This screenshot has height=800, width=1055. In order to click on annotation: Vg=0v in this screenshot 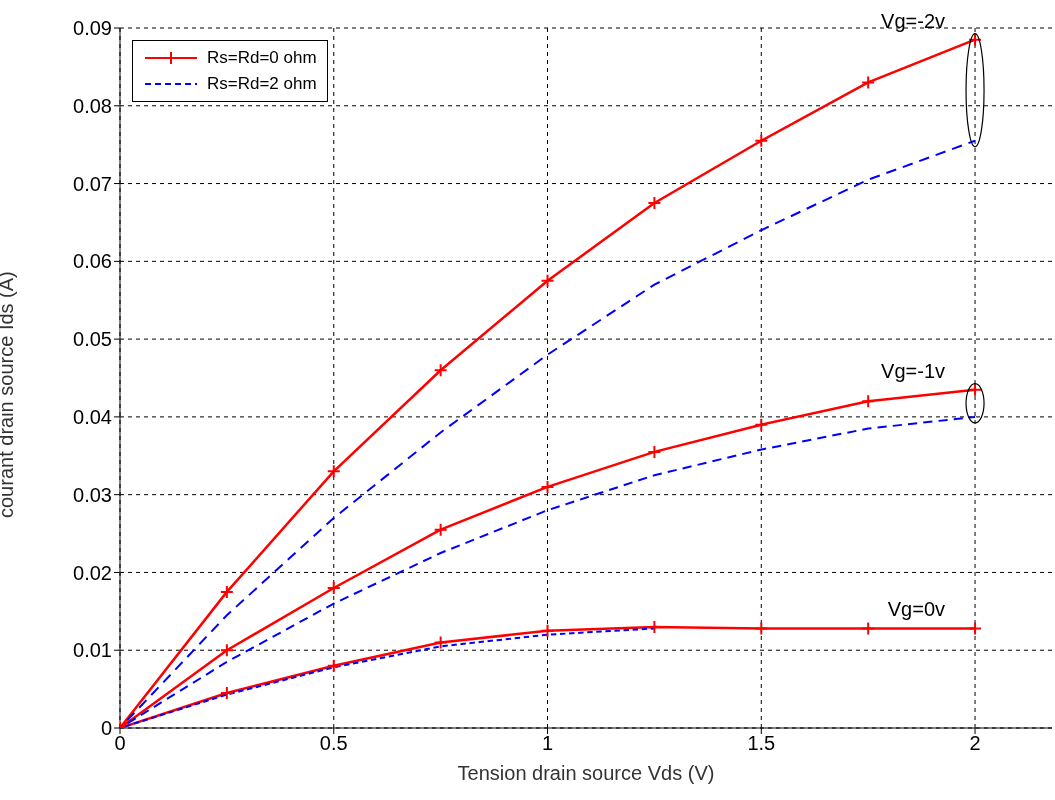, I will do `click(916, 609)`.